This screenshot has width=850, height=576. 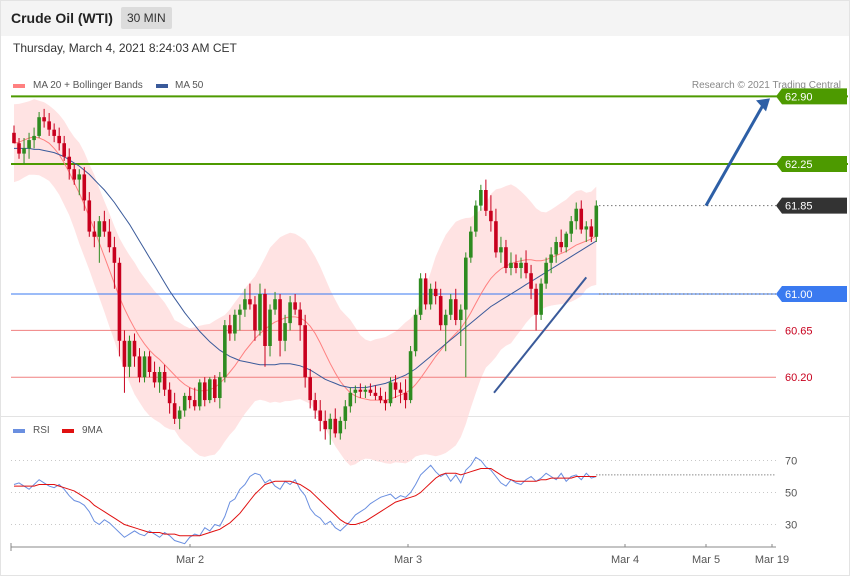 What do you see at coordinates (408, 560) in the screenshot?
I see `time-axis-label: Mar 3` at bounding box center [408, 560].